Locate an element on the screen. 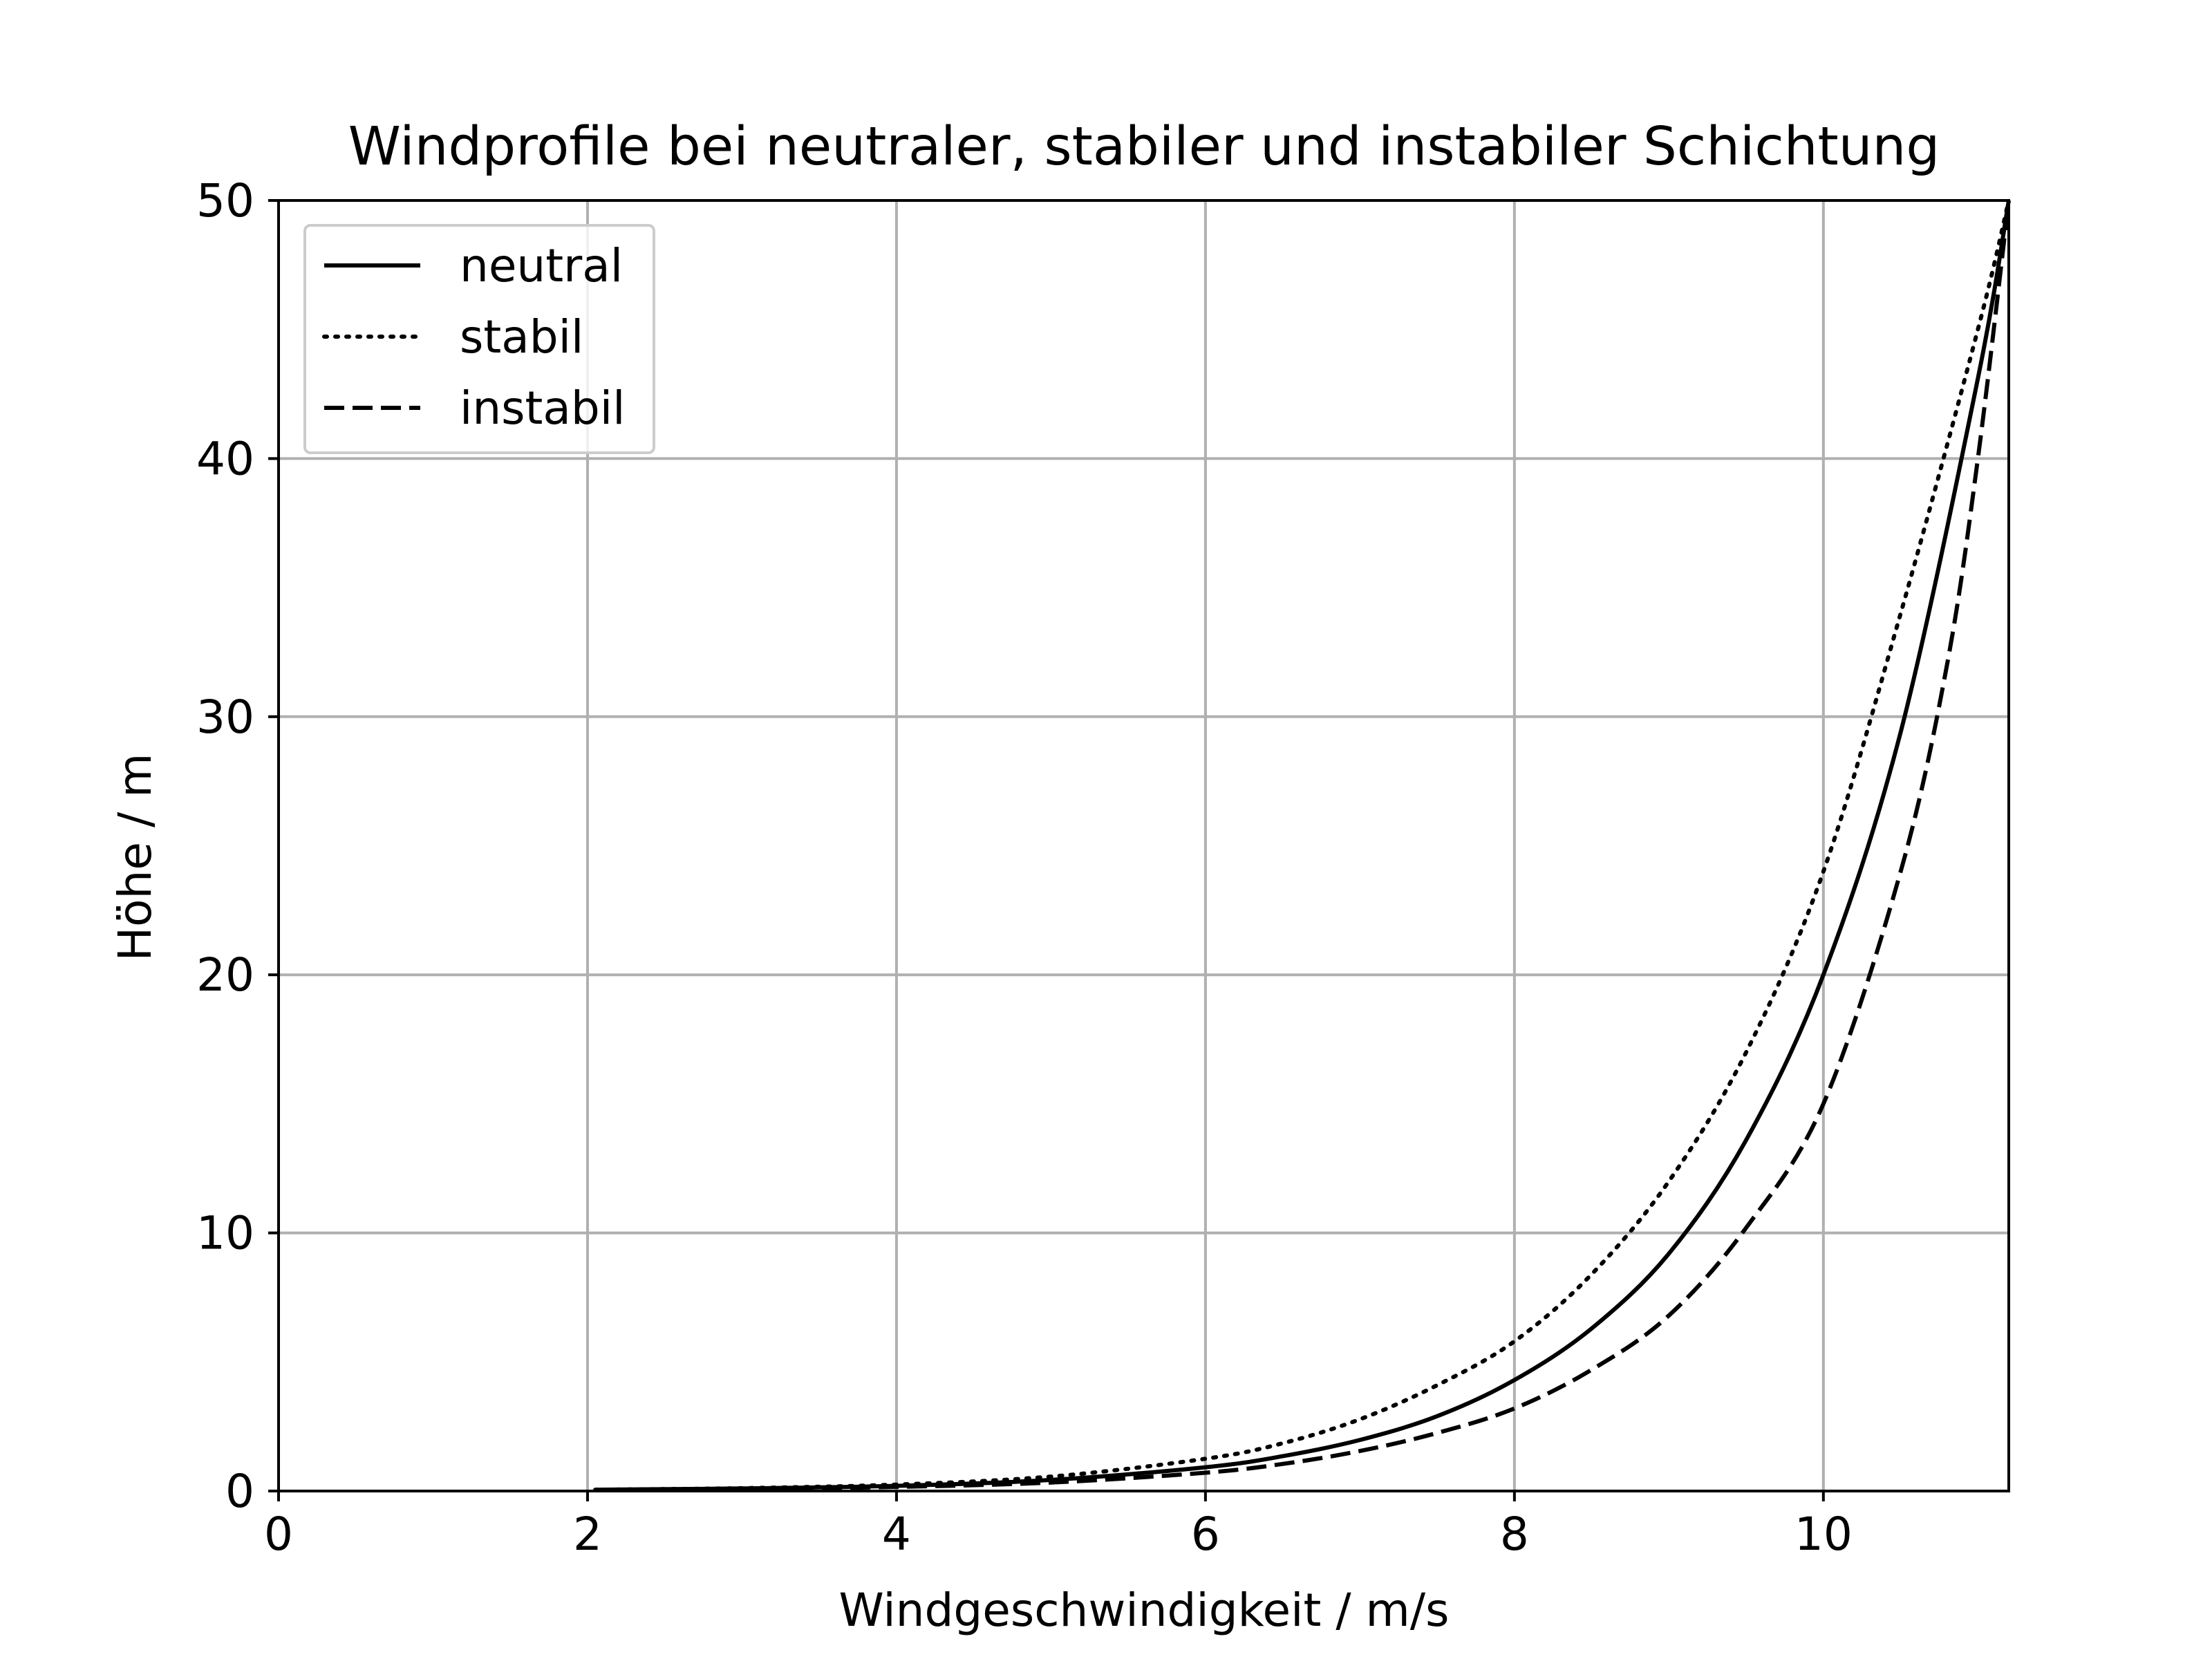 The width and height of the screenshot is (2212, 1659). x-tick-label: 4 is located at coordinates (896, 1535).